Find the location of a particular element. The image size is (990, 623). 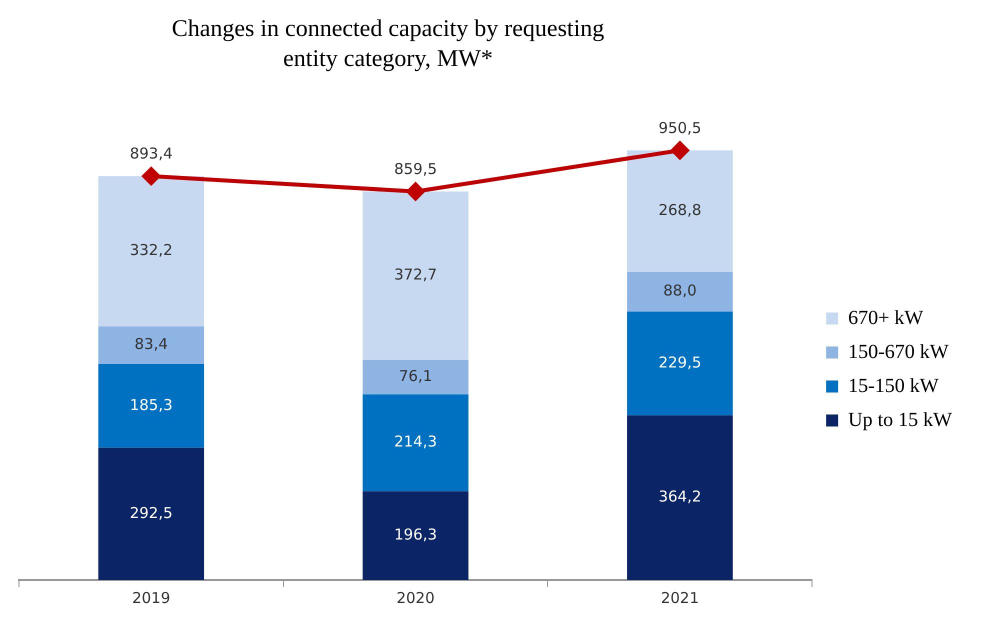

data-label: 185,3 is located at coordinates (151, 405).